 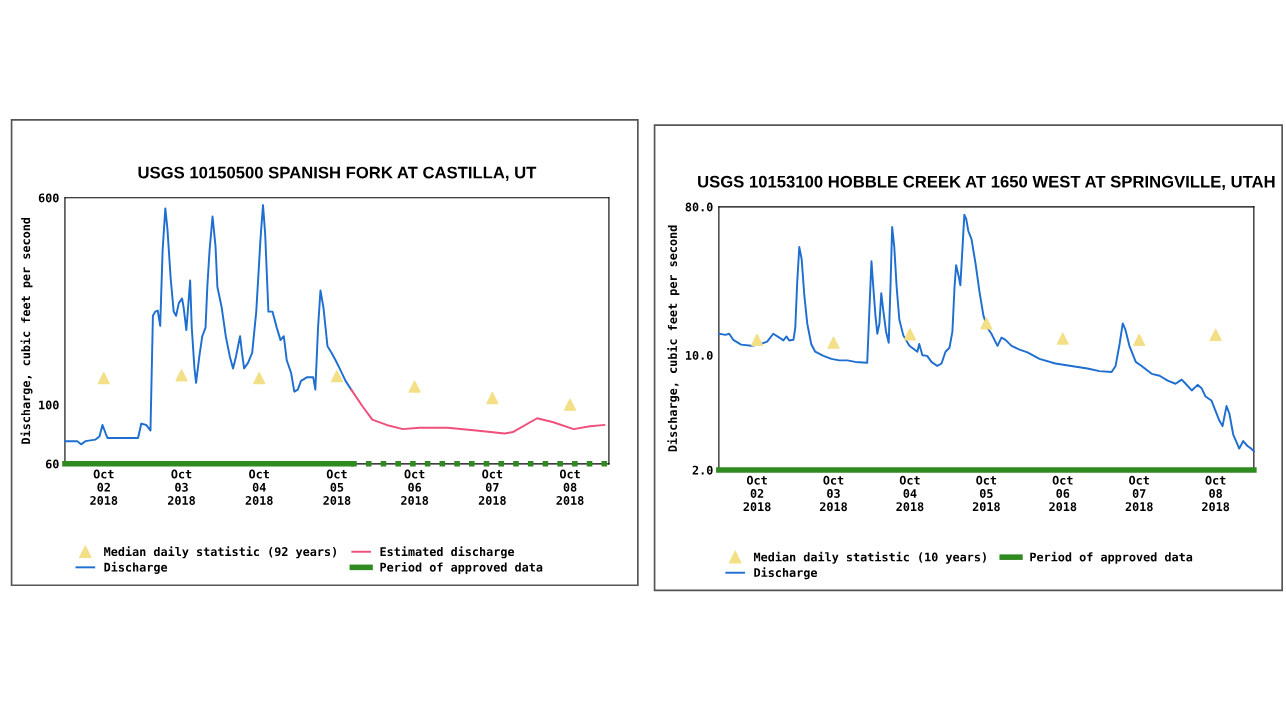 What do you see at coordinates (702, 470) in the screenshot?
I see `y-tick-label: 2.0` at bounding box center [702, 470].